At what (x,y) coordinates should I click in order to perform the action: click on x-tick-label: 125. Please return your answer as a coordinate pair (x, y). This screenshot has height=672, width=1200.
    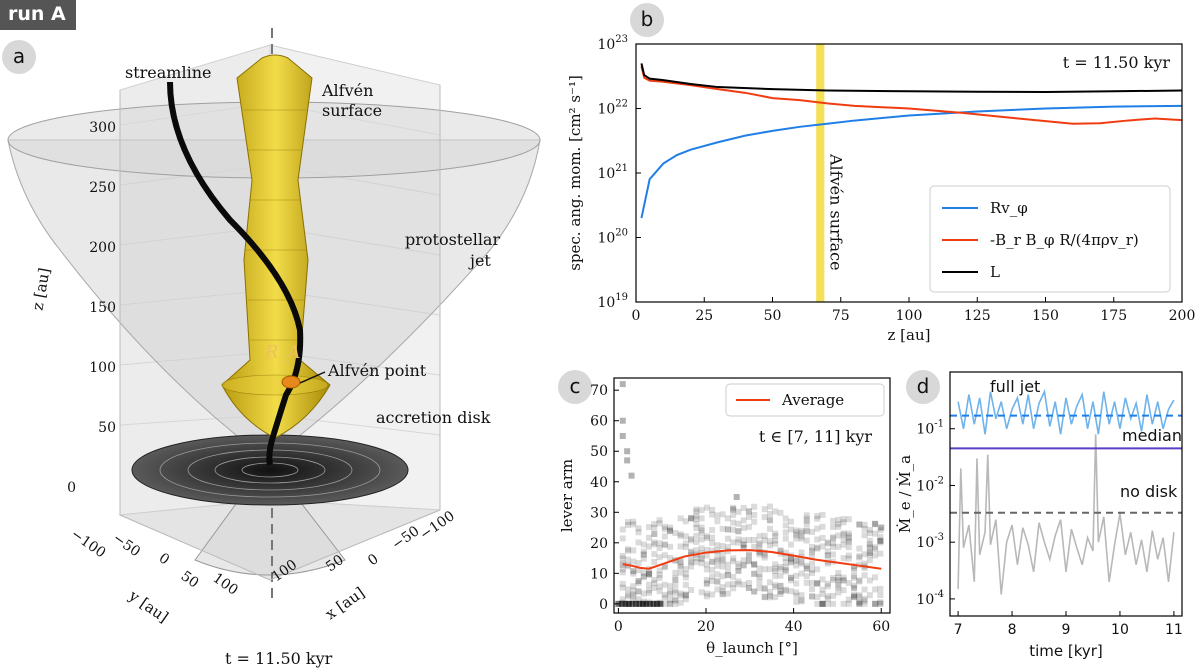
    Looking at the image, I should click on (977, 316).